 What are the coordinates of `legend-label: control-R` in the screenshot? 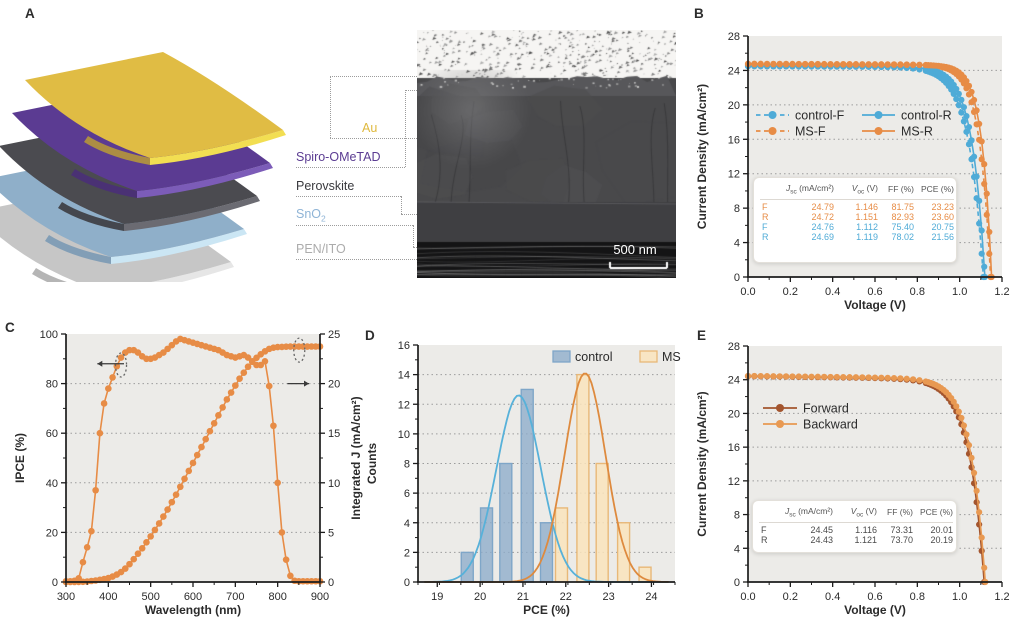 It's located at (926, 116).